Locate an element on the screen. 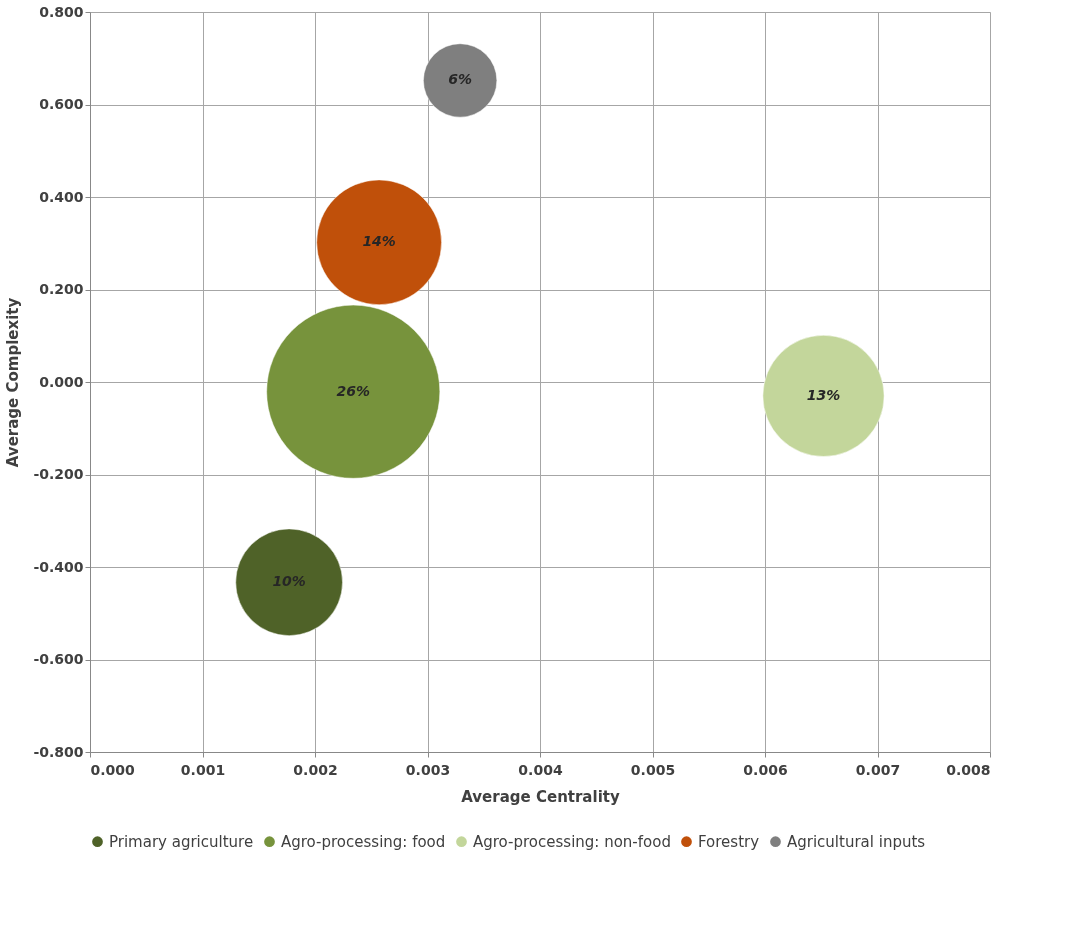  legend-label: Forestry is located at coordinates (729, 841).